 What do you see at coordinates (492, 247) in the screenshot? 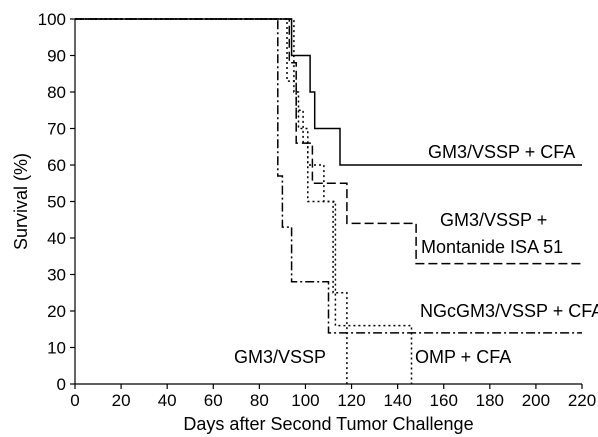
I see `label-montanide-line2: Montanide ISA 51` at bounding box center [492, 247].